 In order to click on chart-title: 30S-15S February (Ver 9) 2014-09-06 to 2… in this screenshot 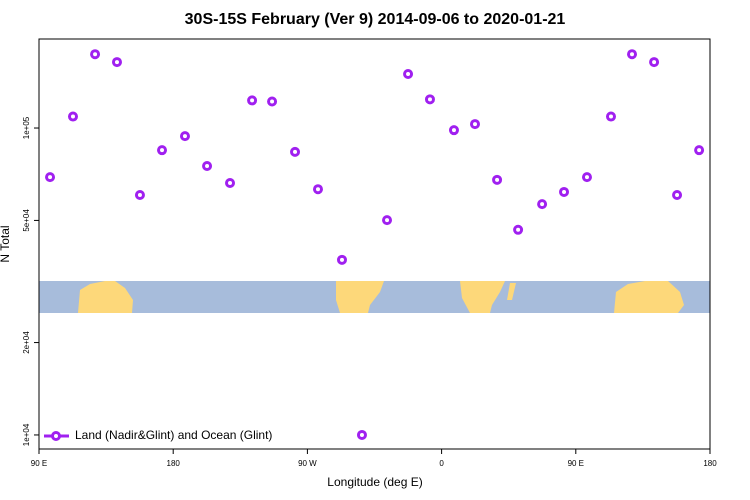, I will do `click(375, 19)`.